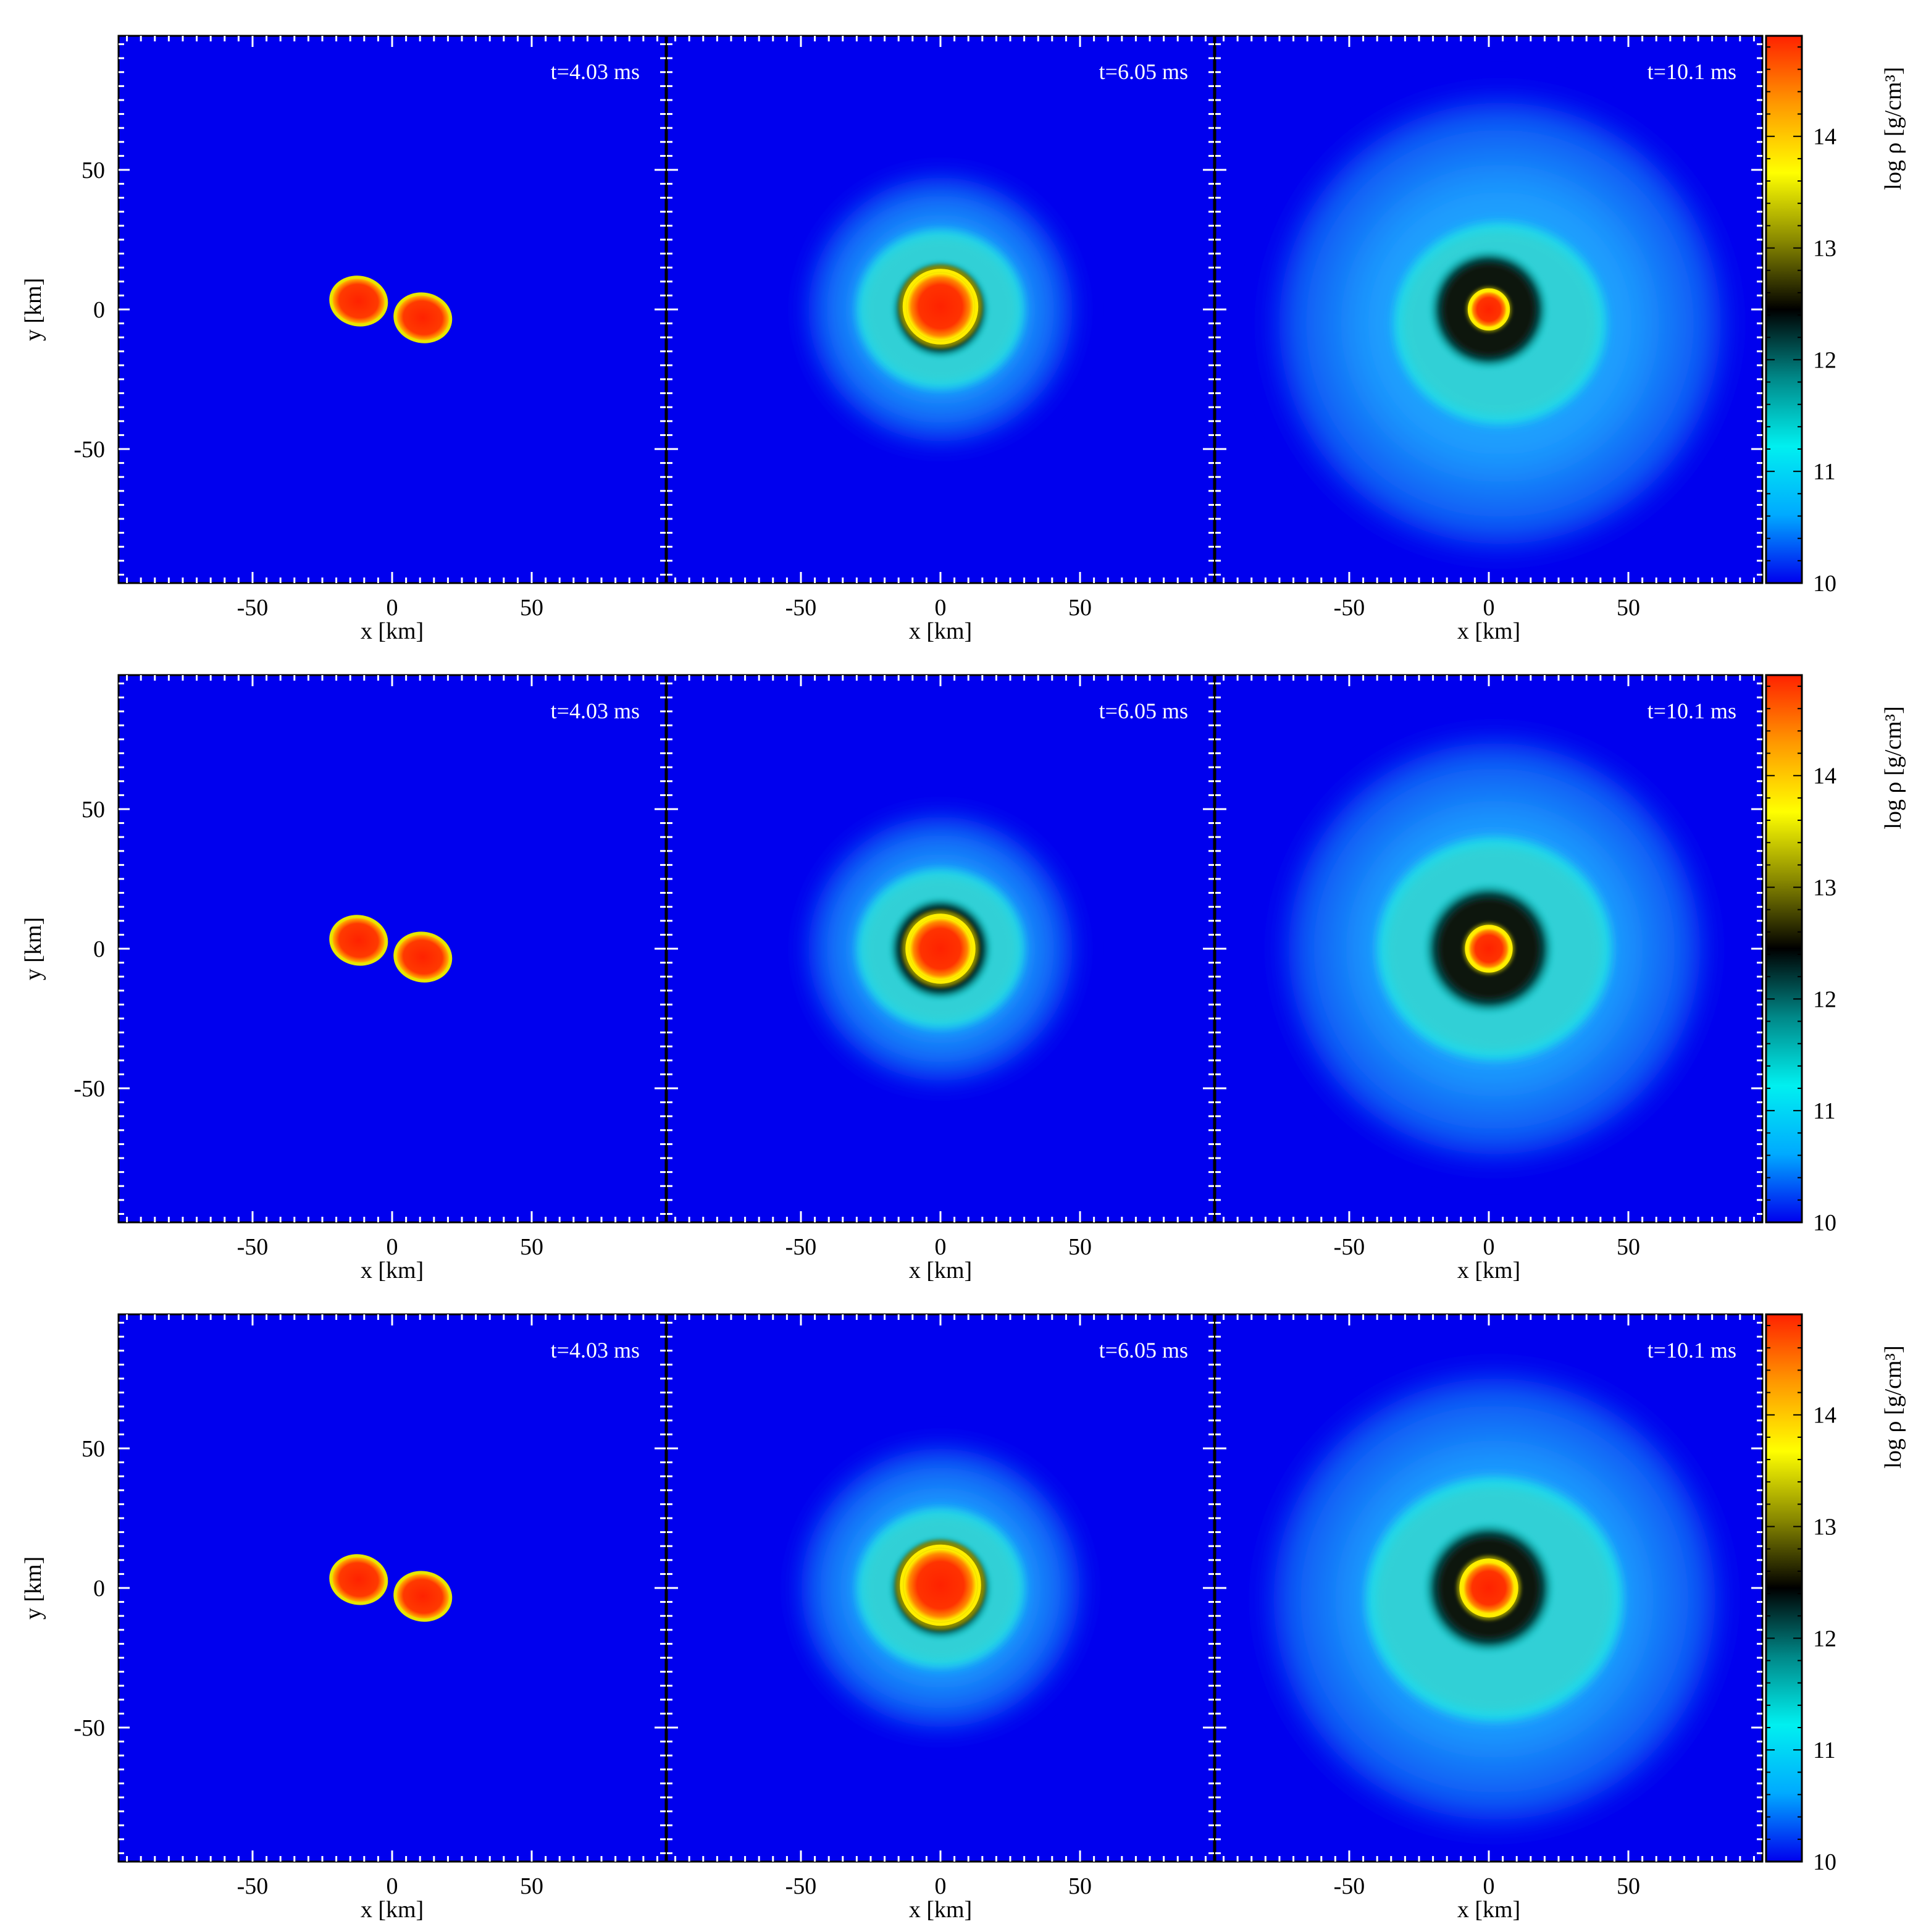 The height and width of the screenshot is (1932, 1926). I want to click on panel-r2-c3: t=10.1 ms -50 0 50 x [km], so click(1489, 978).